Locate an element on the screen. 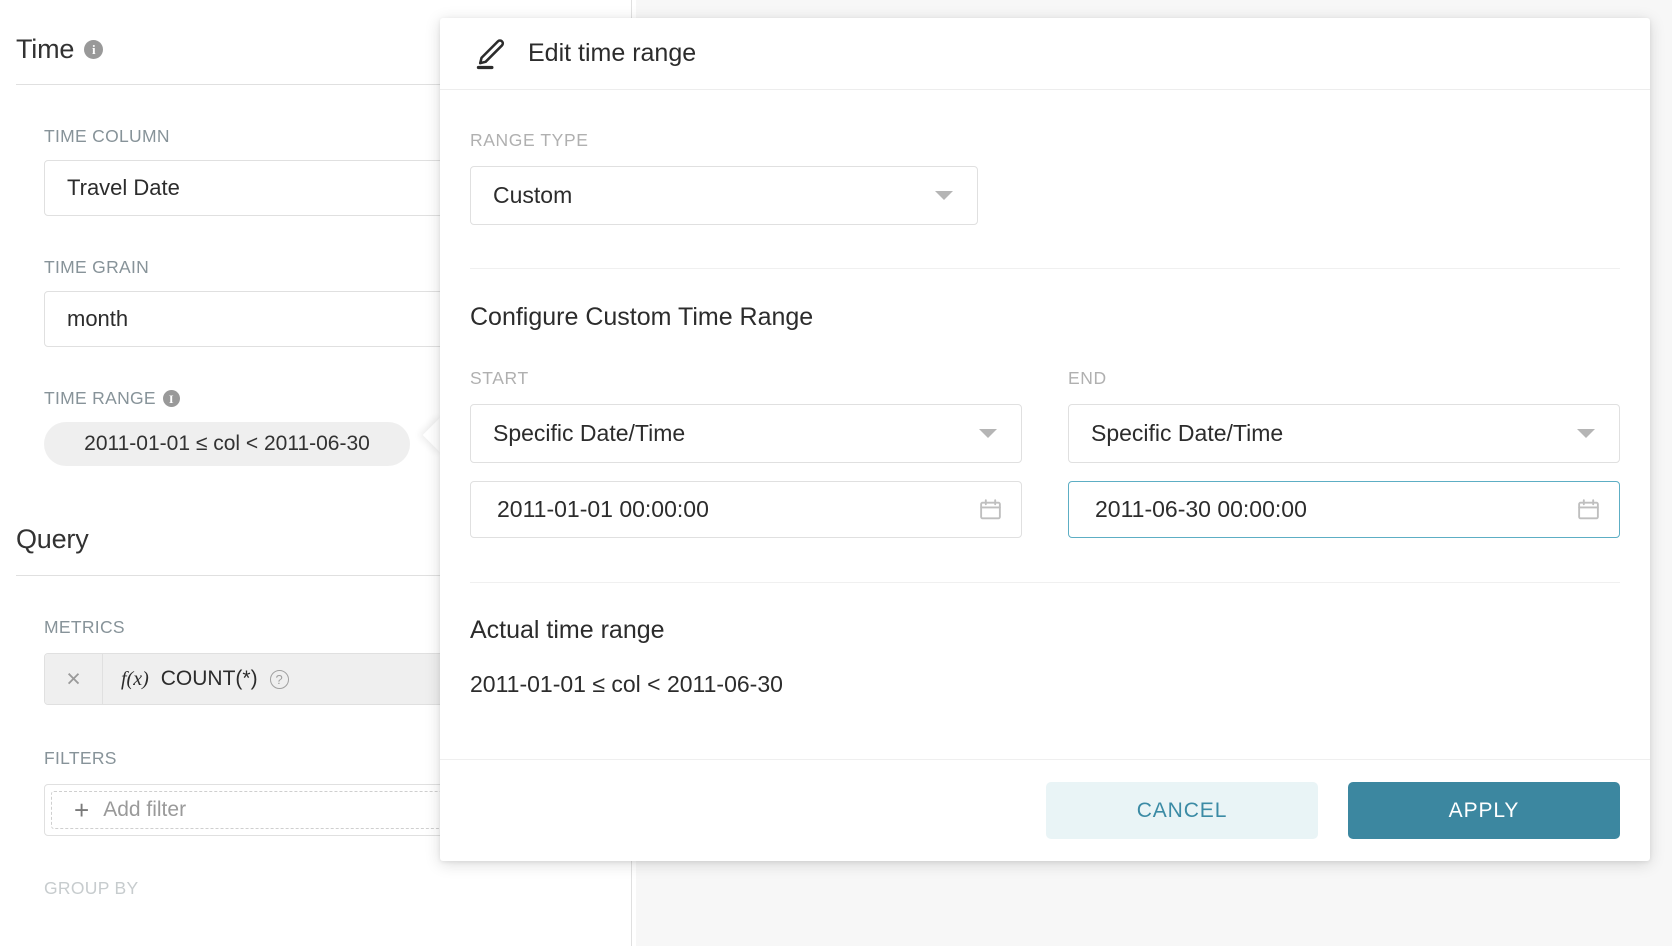  function-icon: f(x) is located at coordinates (135, 678).